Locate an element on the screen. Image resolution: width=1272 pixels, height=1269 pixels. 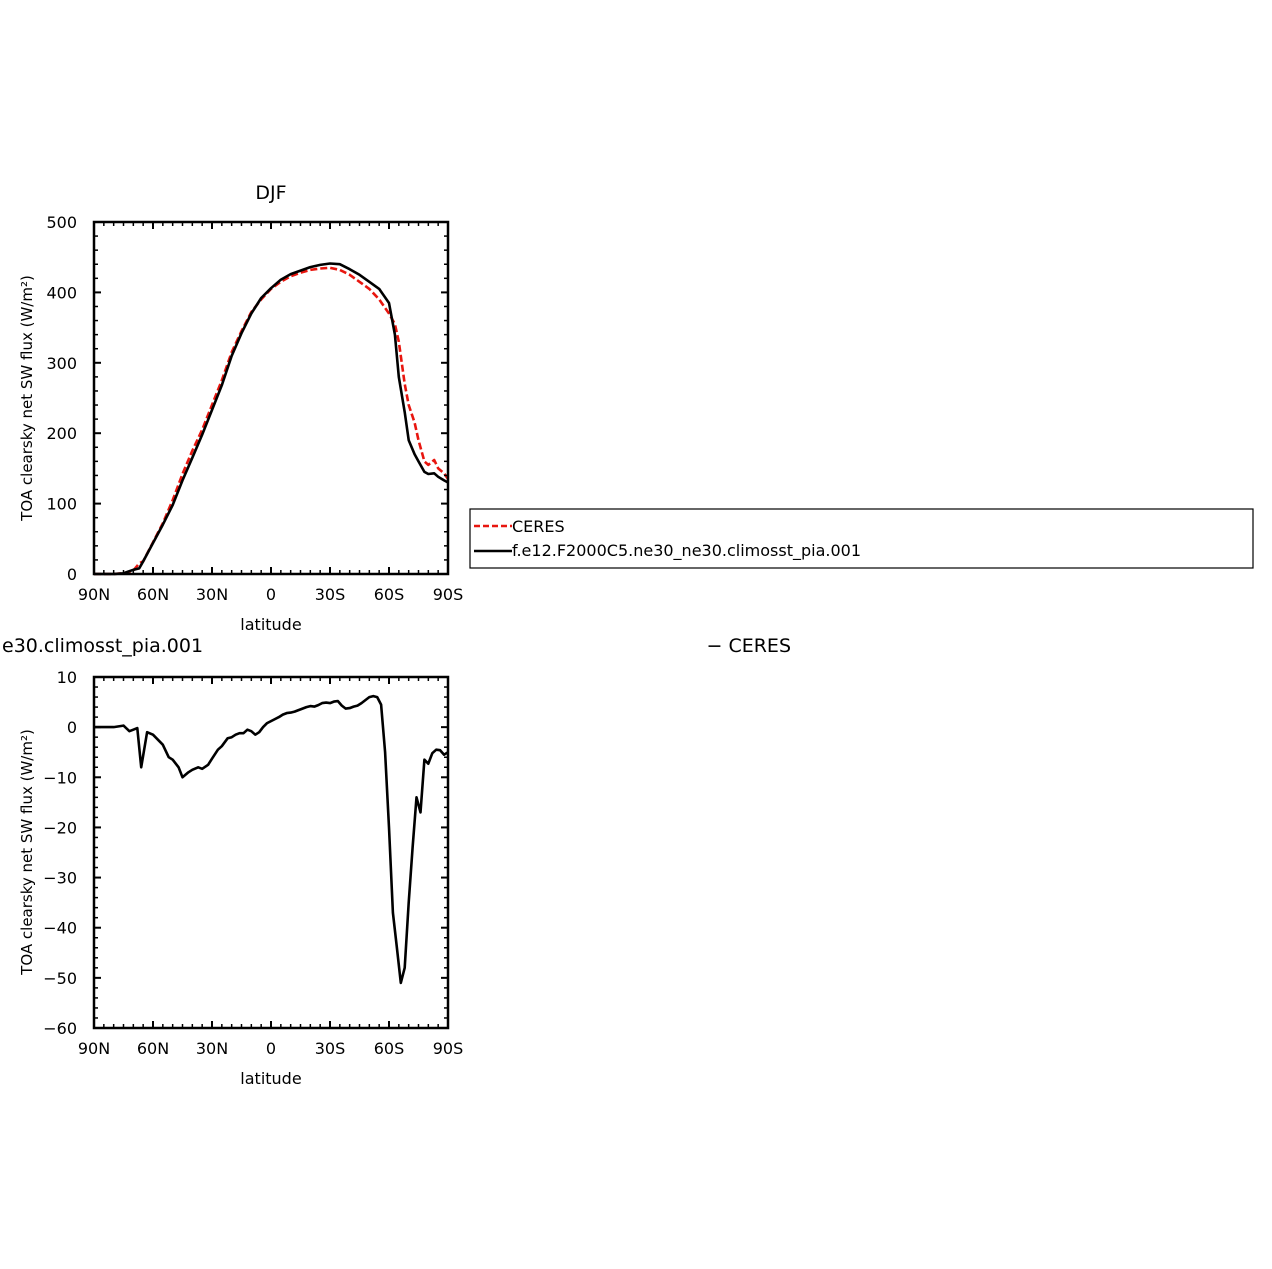
legend-model-label: f.e12.F2000C5.ne30_ne30.climosst_pia.001 is located at coordinates (686, 551).